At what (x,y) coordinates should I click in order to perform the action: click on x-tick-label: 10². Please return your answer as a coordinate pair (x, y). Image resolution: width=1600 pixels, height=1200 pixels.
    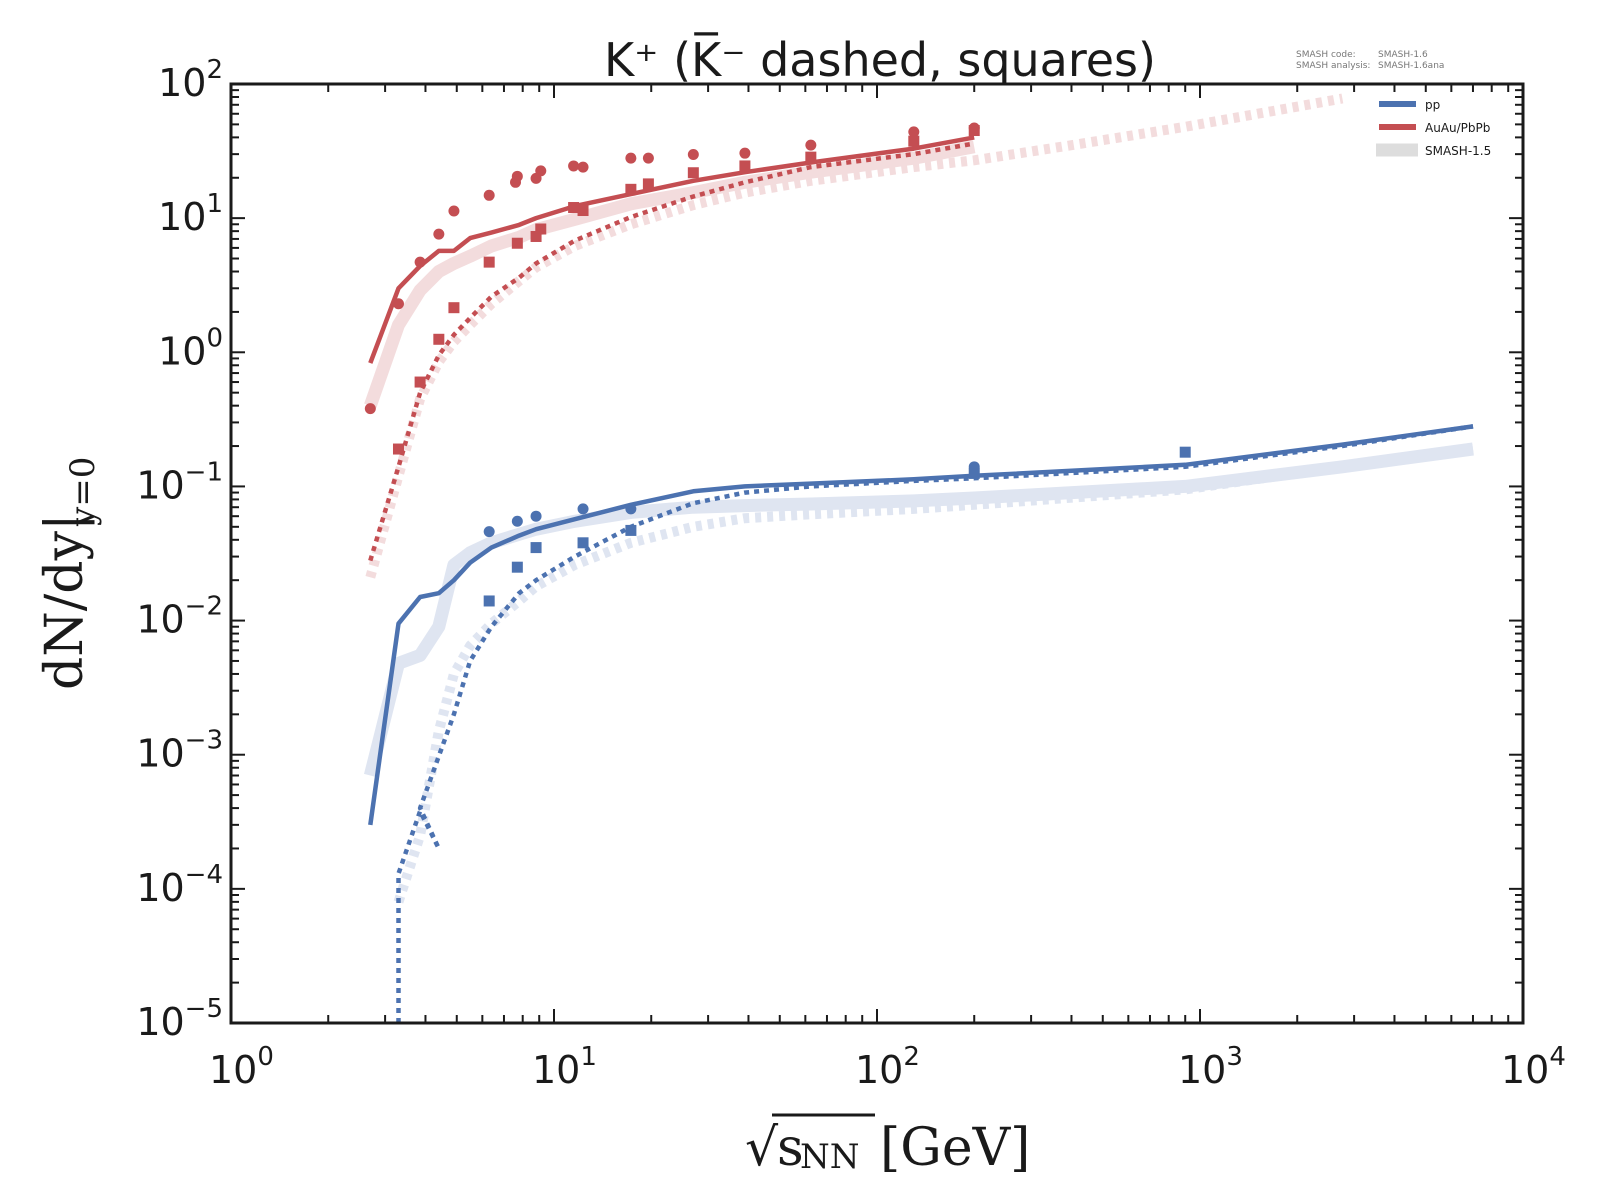
    Looking at the image, I should click on (887, 1067).